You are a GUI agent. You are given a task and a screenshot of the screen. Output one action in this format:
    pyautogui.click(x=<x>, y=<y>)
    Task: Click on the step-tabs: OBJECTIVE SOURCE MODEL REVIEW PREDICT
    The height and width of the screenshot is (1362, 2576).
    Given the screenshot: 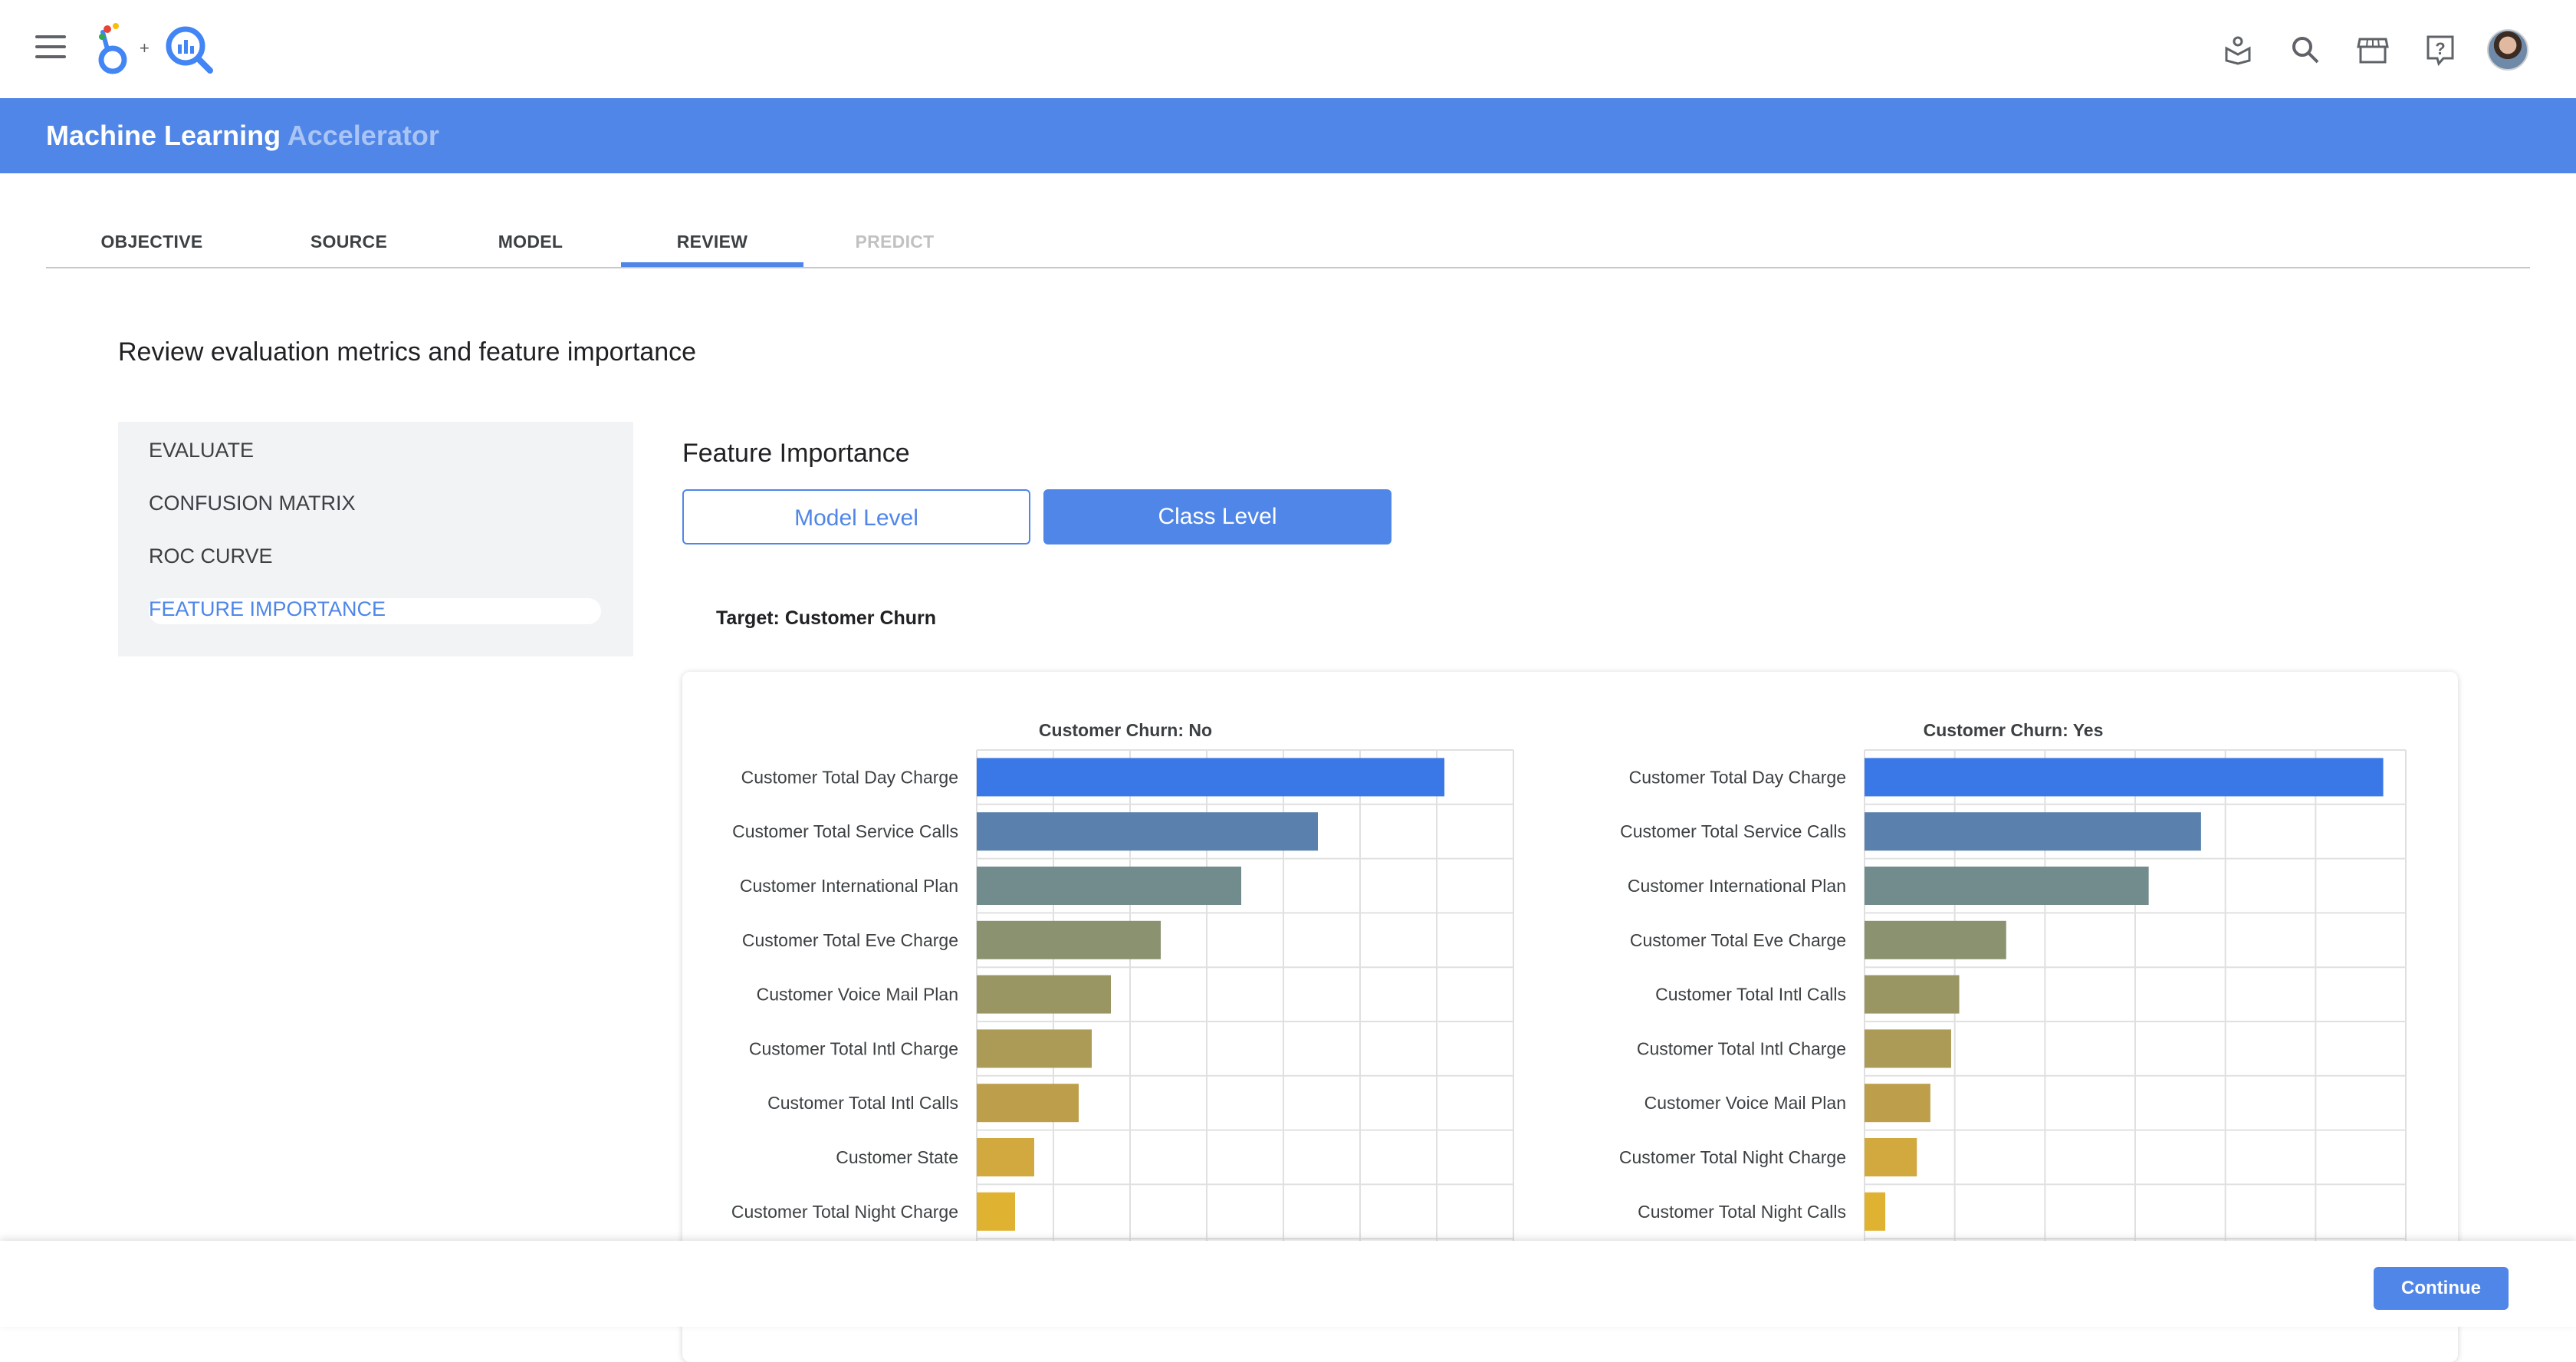 What is the action you would take?
    pyautogui.click(x=1288, y=243)
    